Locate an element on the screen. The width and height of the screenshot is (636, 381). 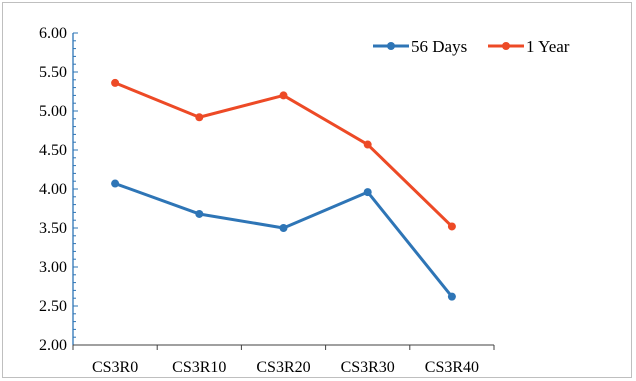
legend-entry: 1 Year is located at coordinates (529, 46).